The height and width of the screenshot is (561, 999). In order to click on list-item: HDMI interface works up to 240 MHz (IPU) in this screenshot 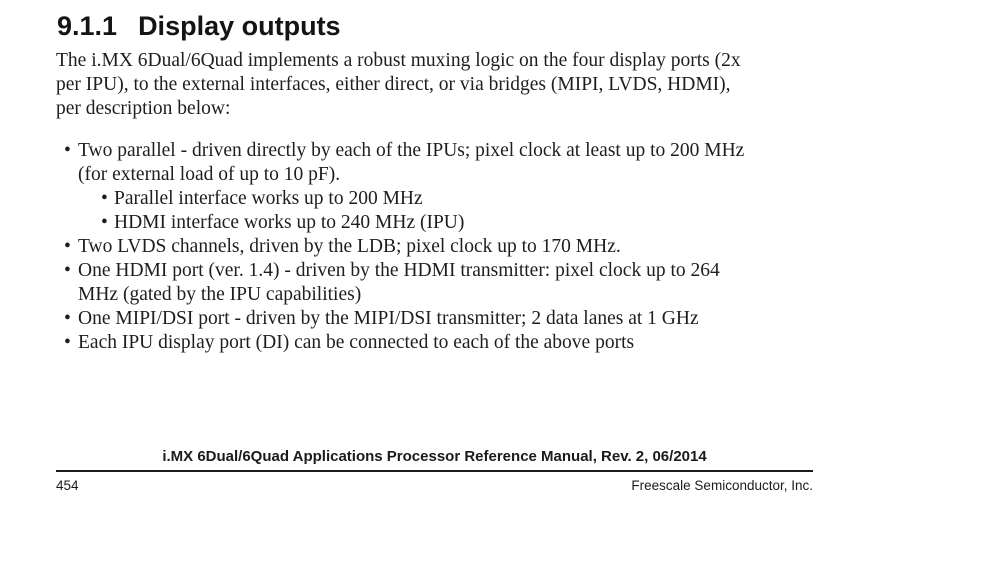, I will do `click(422, 223)`.